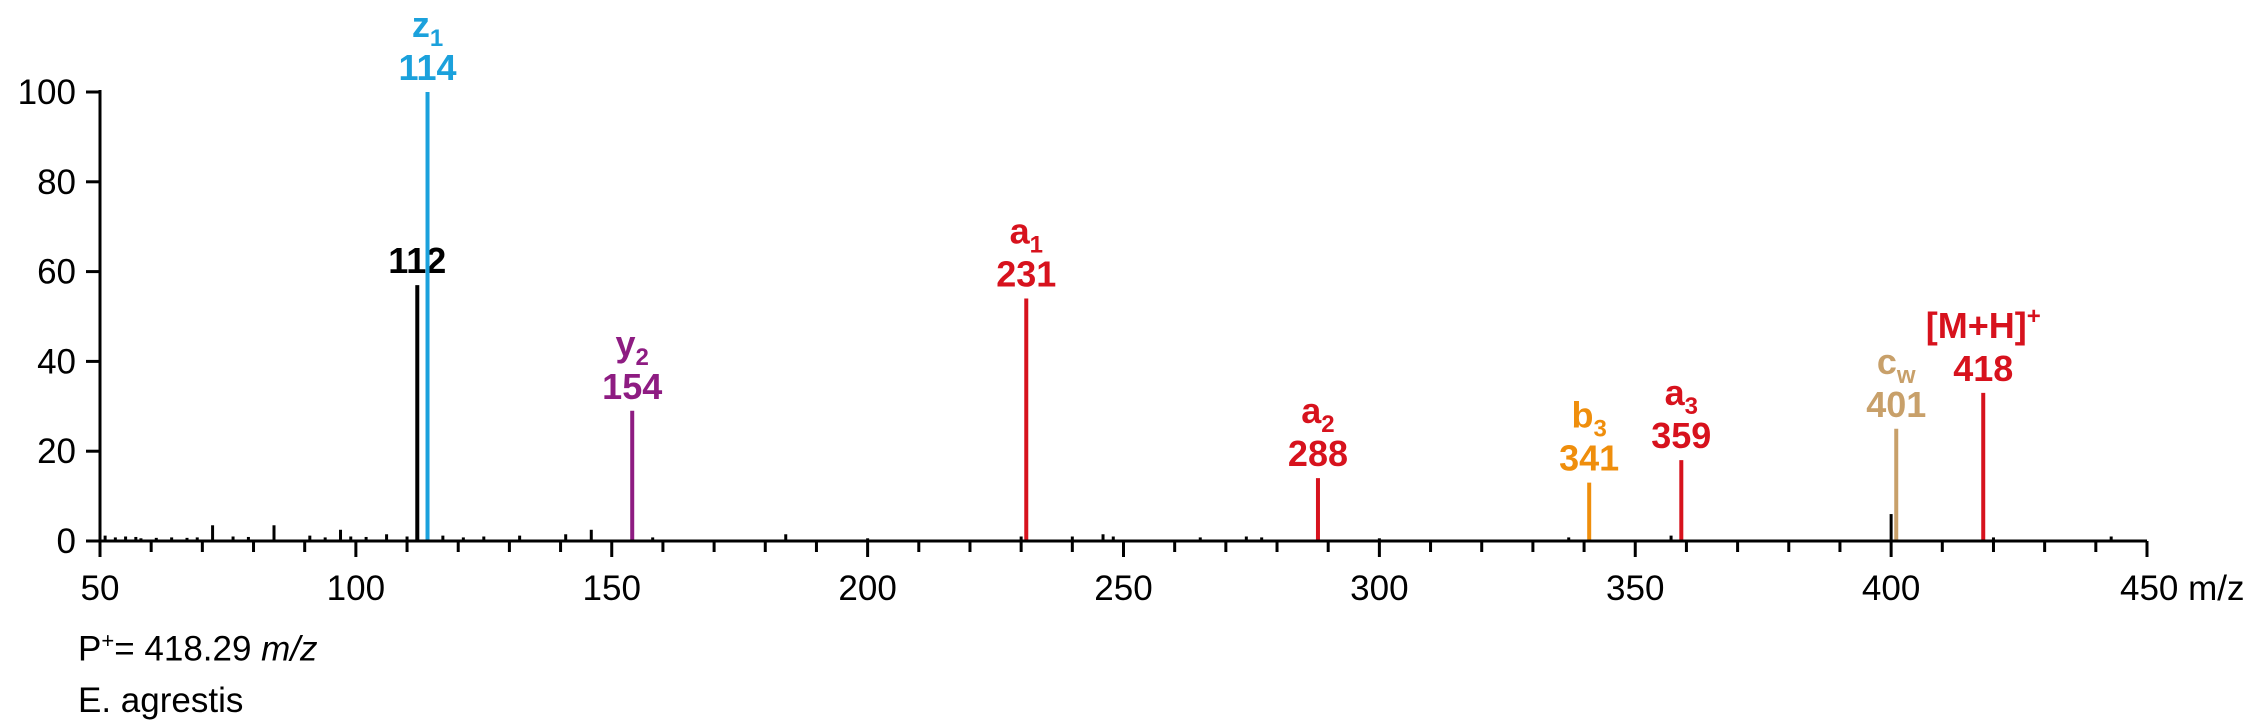  Describe the element at coordinates (100, 588) in the screenshot. I see `x-tick-label: 50` at that location.